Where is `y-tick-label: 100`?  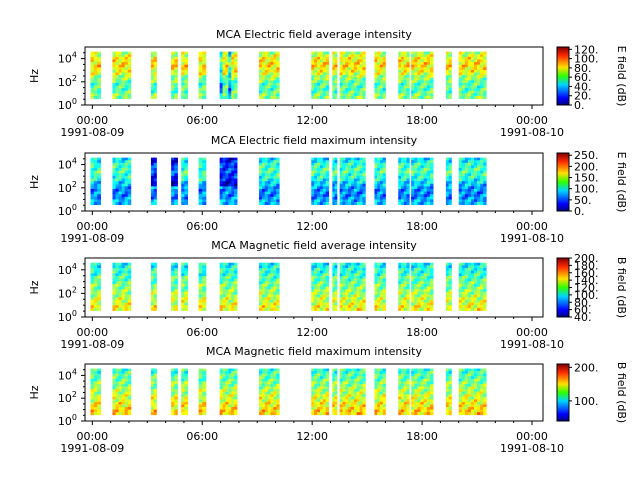
y-tick-label: 100 is located at coordinates (67, 210).